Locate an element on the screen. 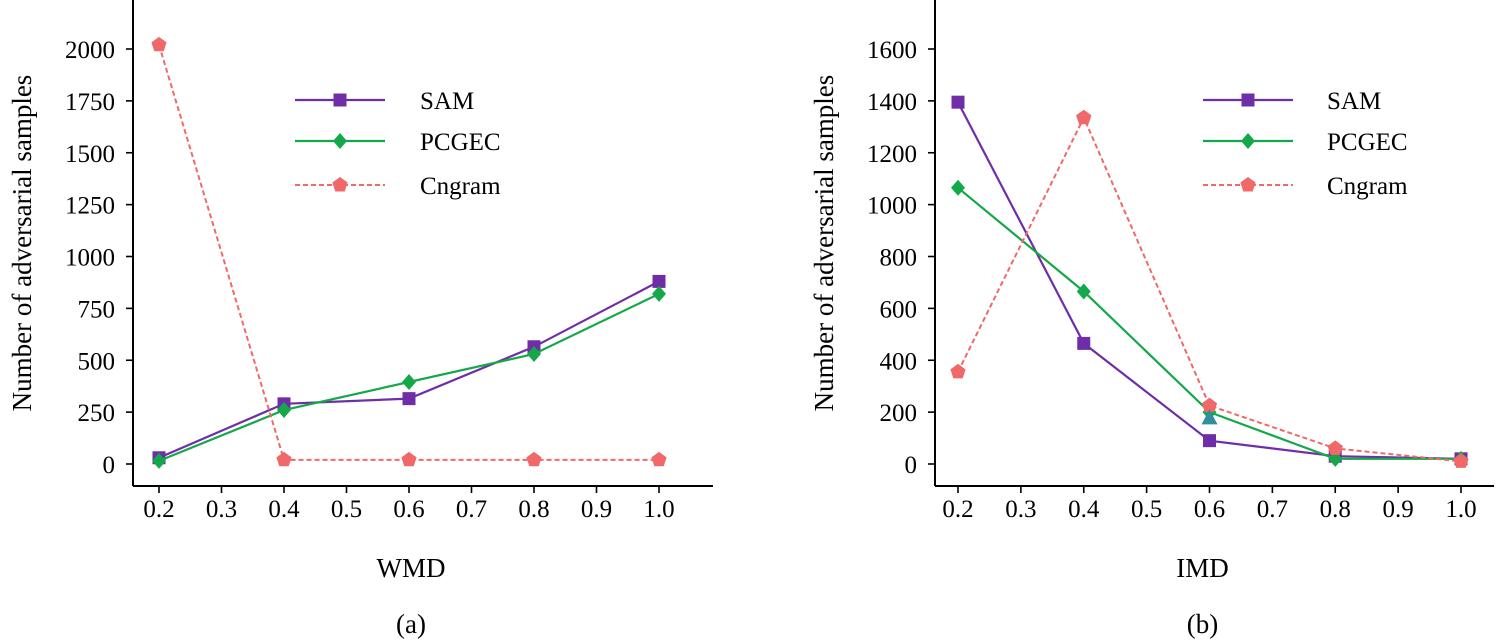  y-tick-label: 2000 is located at coordinates (90, 50).